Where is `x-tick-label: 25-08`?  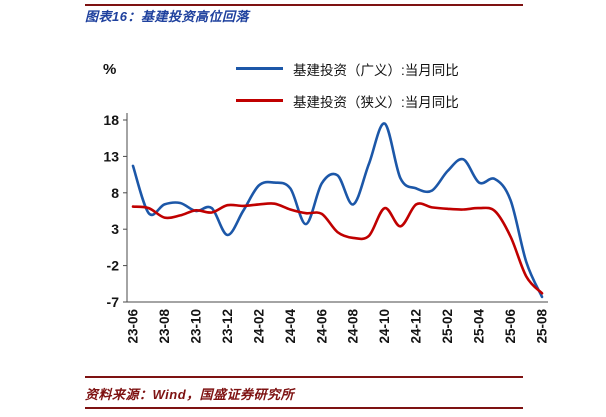
x-tick-label: 25-08 is located at coordinates (542, 326).